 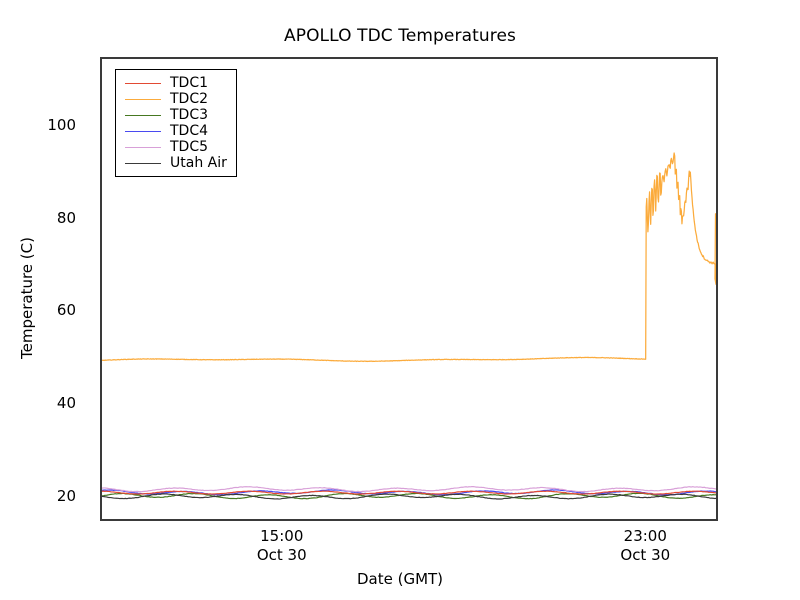 What do you see at coordinates (645, 536) in the screenshot?
I see `x-tick-time: 23:00` at bounding box center [645, 536].